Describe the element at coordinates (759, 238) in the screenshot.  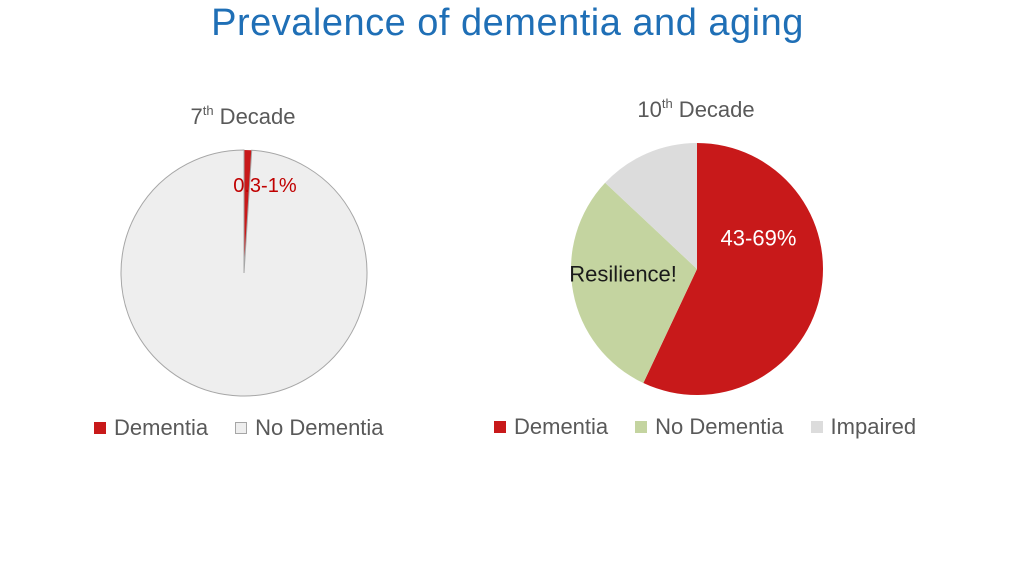
I see `data-label-dementia: 43-69%` at that location.